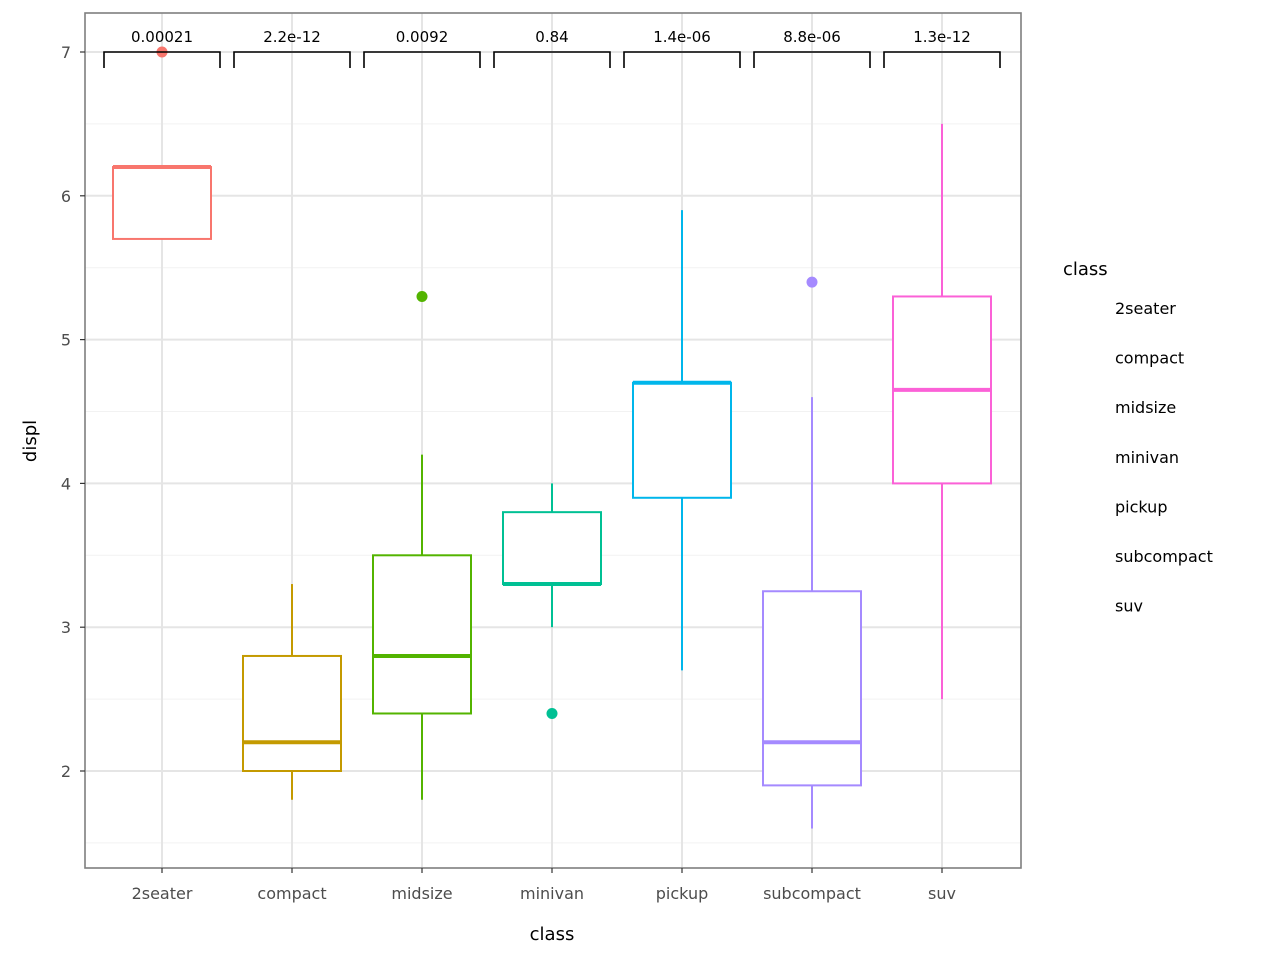 The width and height of the screenshot is (1280, 960). Describe the element at coordinates (551, 37) in the screenshot. I see `p-value-label: 0.84` at that location.